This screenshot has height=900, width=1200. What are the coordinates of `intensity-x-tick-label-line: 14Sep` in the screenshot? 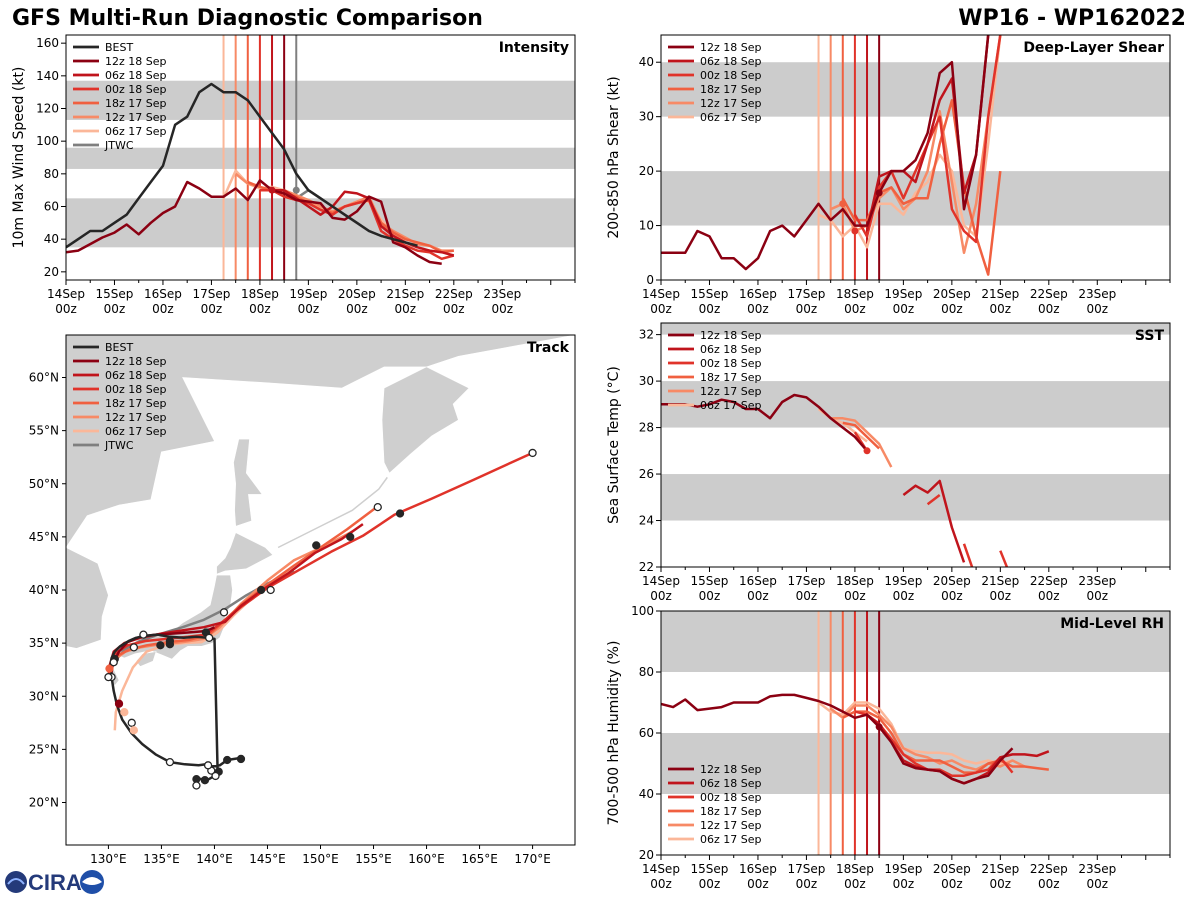 It's located at (66, 294).